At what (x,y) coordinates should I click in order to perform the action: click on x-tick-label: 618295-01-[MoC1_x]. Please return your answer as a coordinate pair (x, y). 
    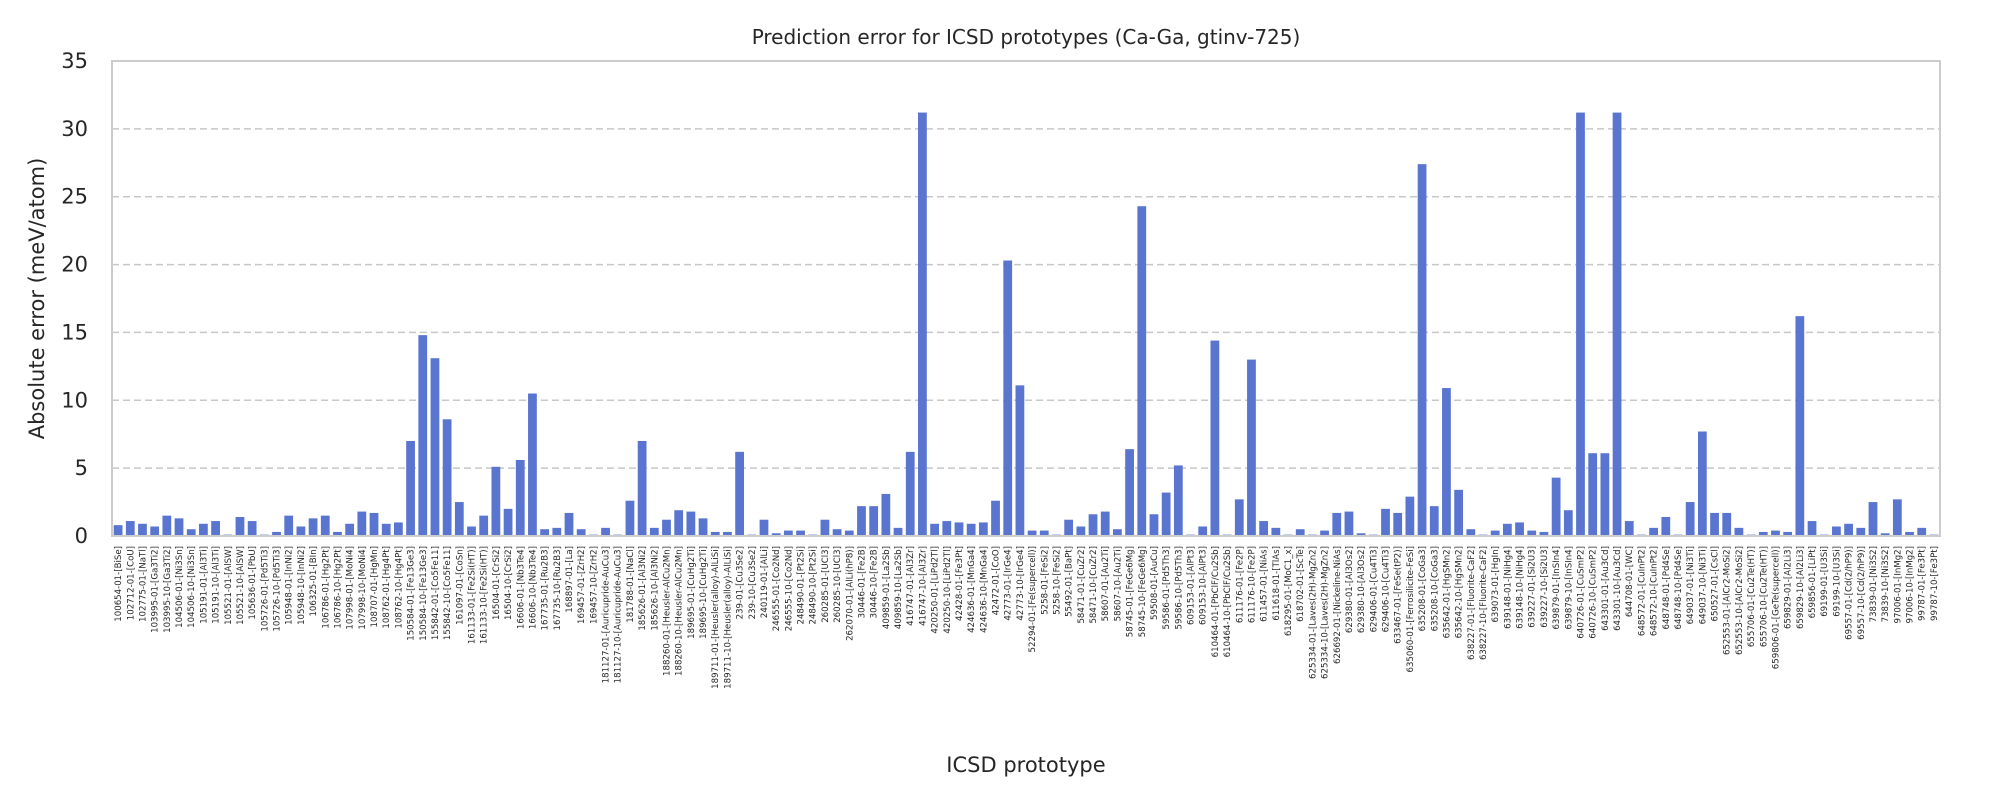
    Looking at the image, I should click on (1289, 591).